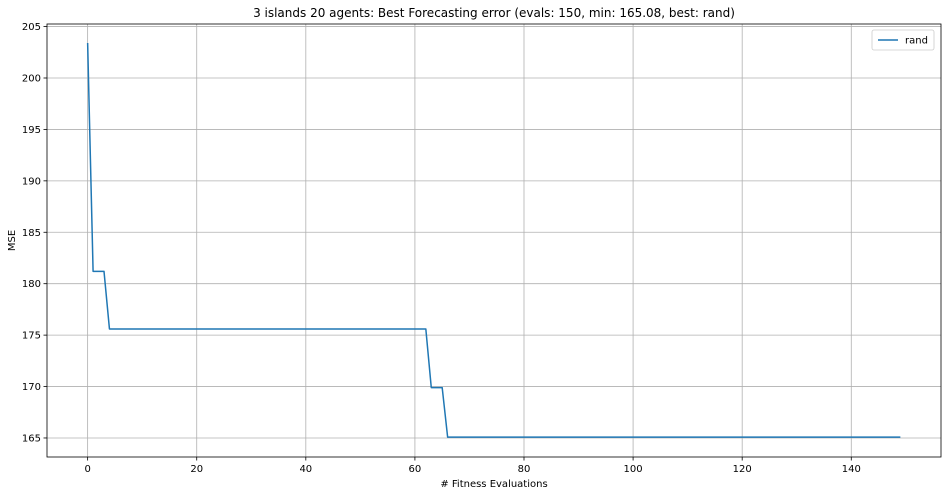 Image resolution: width=950 pixels, height=496 pixels. Describe the element at coordinates (31, 78) in the screenshot. I see `y-tick-label: 200` at that location.